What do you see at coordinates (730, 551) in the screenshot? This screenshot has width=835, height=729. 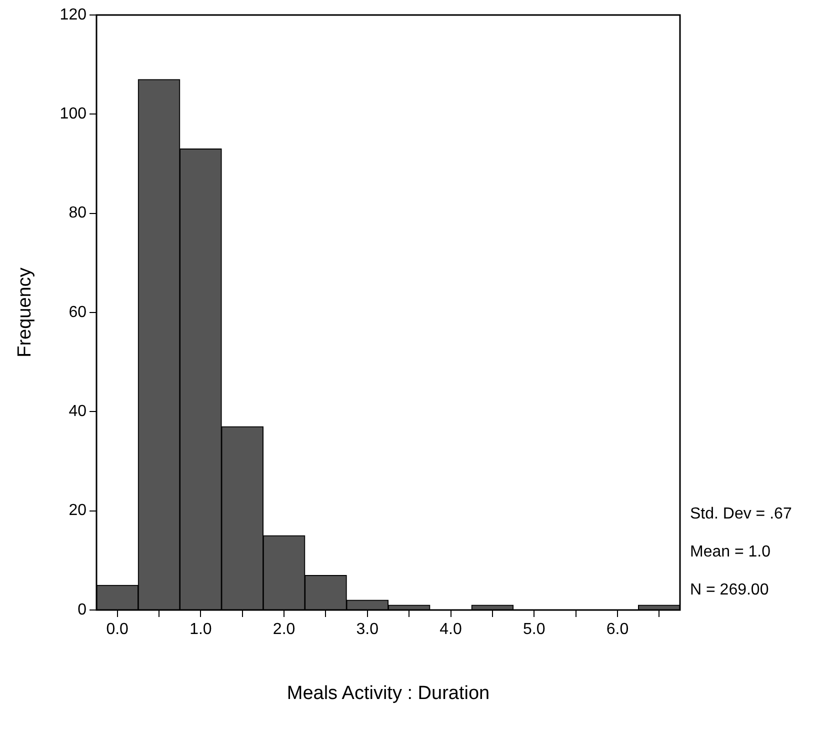 I see `text: Mean = 1.0` at bounding box center [730, 551].